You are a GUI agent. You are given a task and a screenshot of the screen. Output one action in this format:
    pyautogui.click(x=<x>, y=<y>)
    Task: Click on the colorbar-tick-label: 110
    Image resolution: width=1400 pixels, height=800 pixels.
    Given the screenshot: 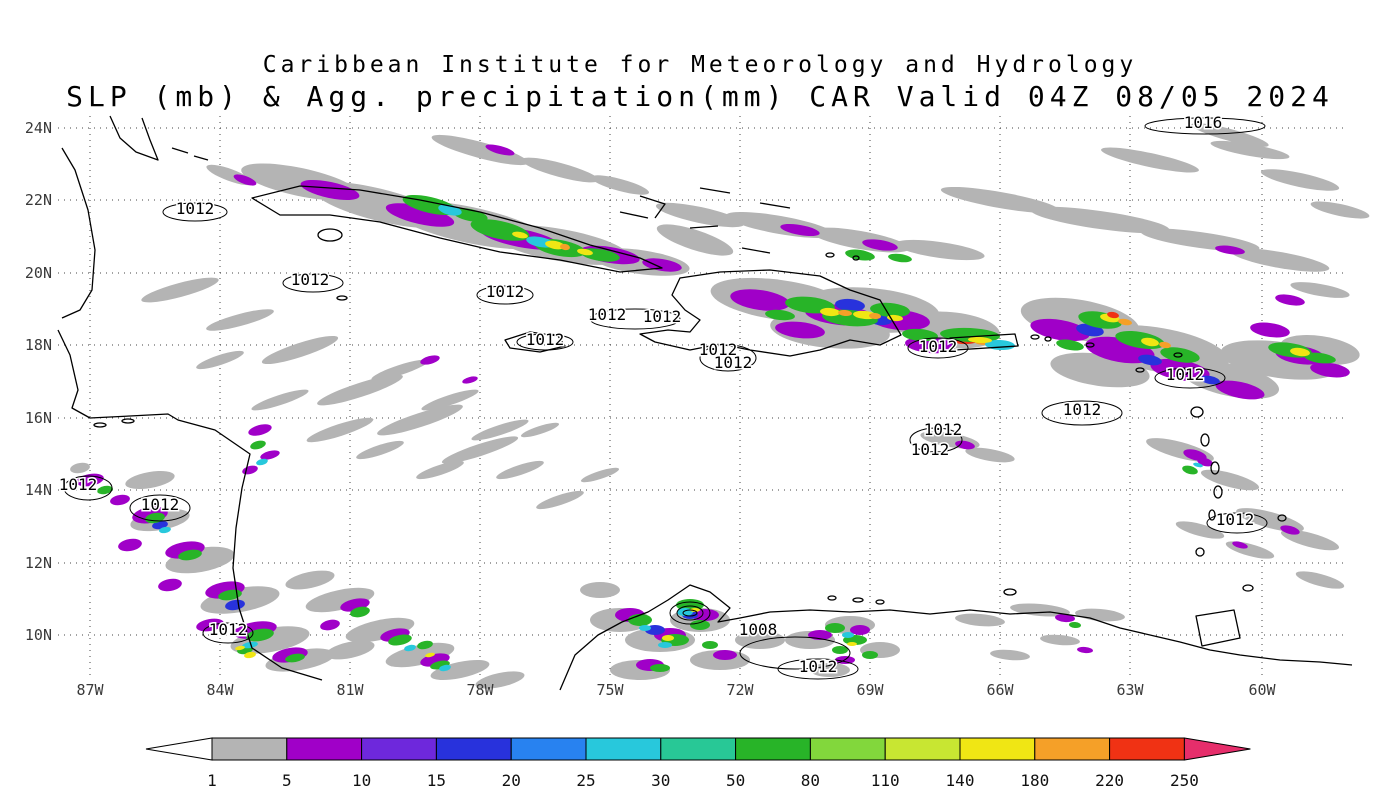 What is the action you would take?
    pyautogui.click(x=885, y=780)
    